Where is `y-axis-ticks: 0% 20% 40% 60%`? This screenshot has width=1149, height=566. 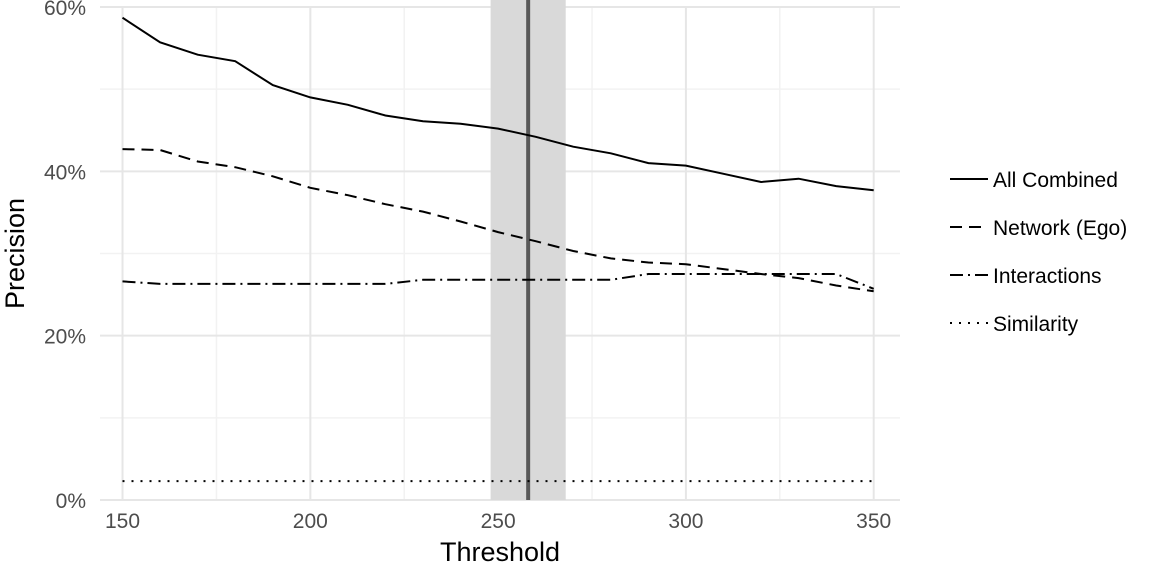 y-axis-ticks: 0% 20% 40% 60% is located at coordinates (65, 256).